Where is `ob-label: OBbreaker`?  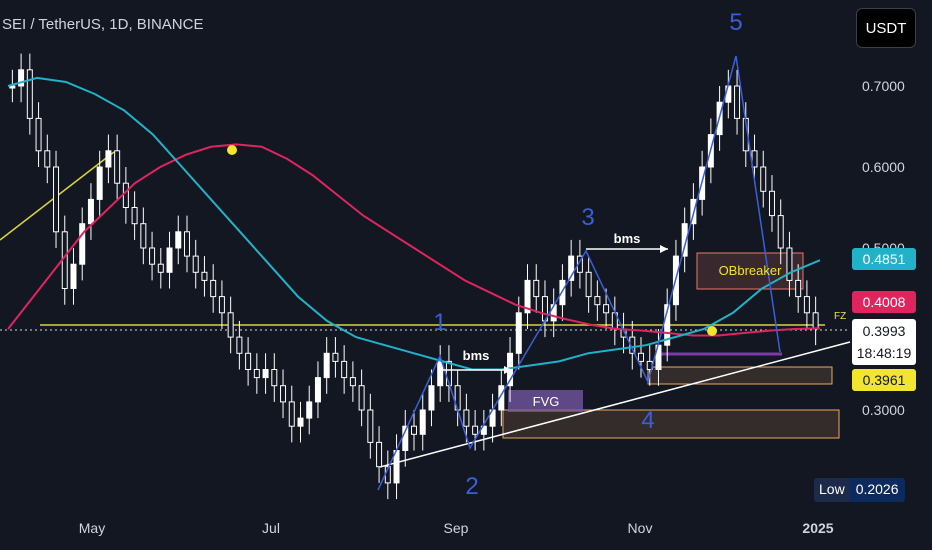 ob-label: OBbreaker is located at coordinates (751, 270).